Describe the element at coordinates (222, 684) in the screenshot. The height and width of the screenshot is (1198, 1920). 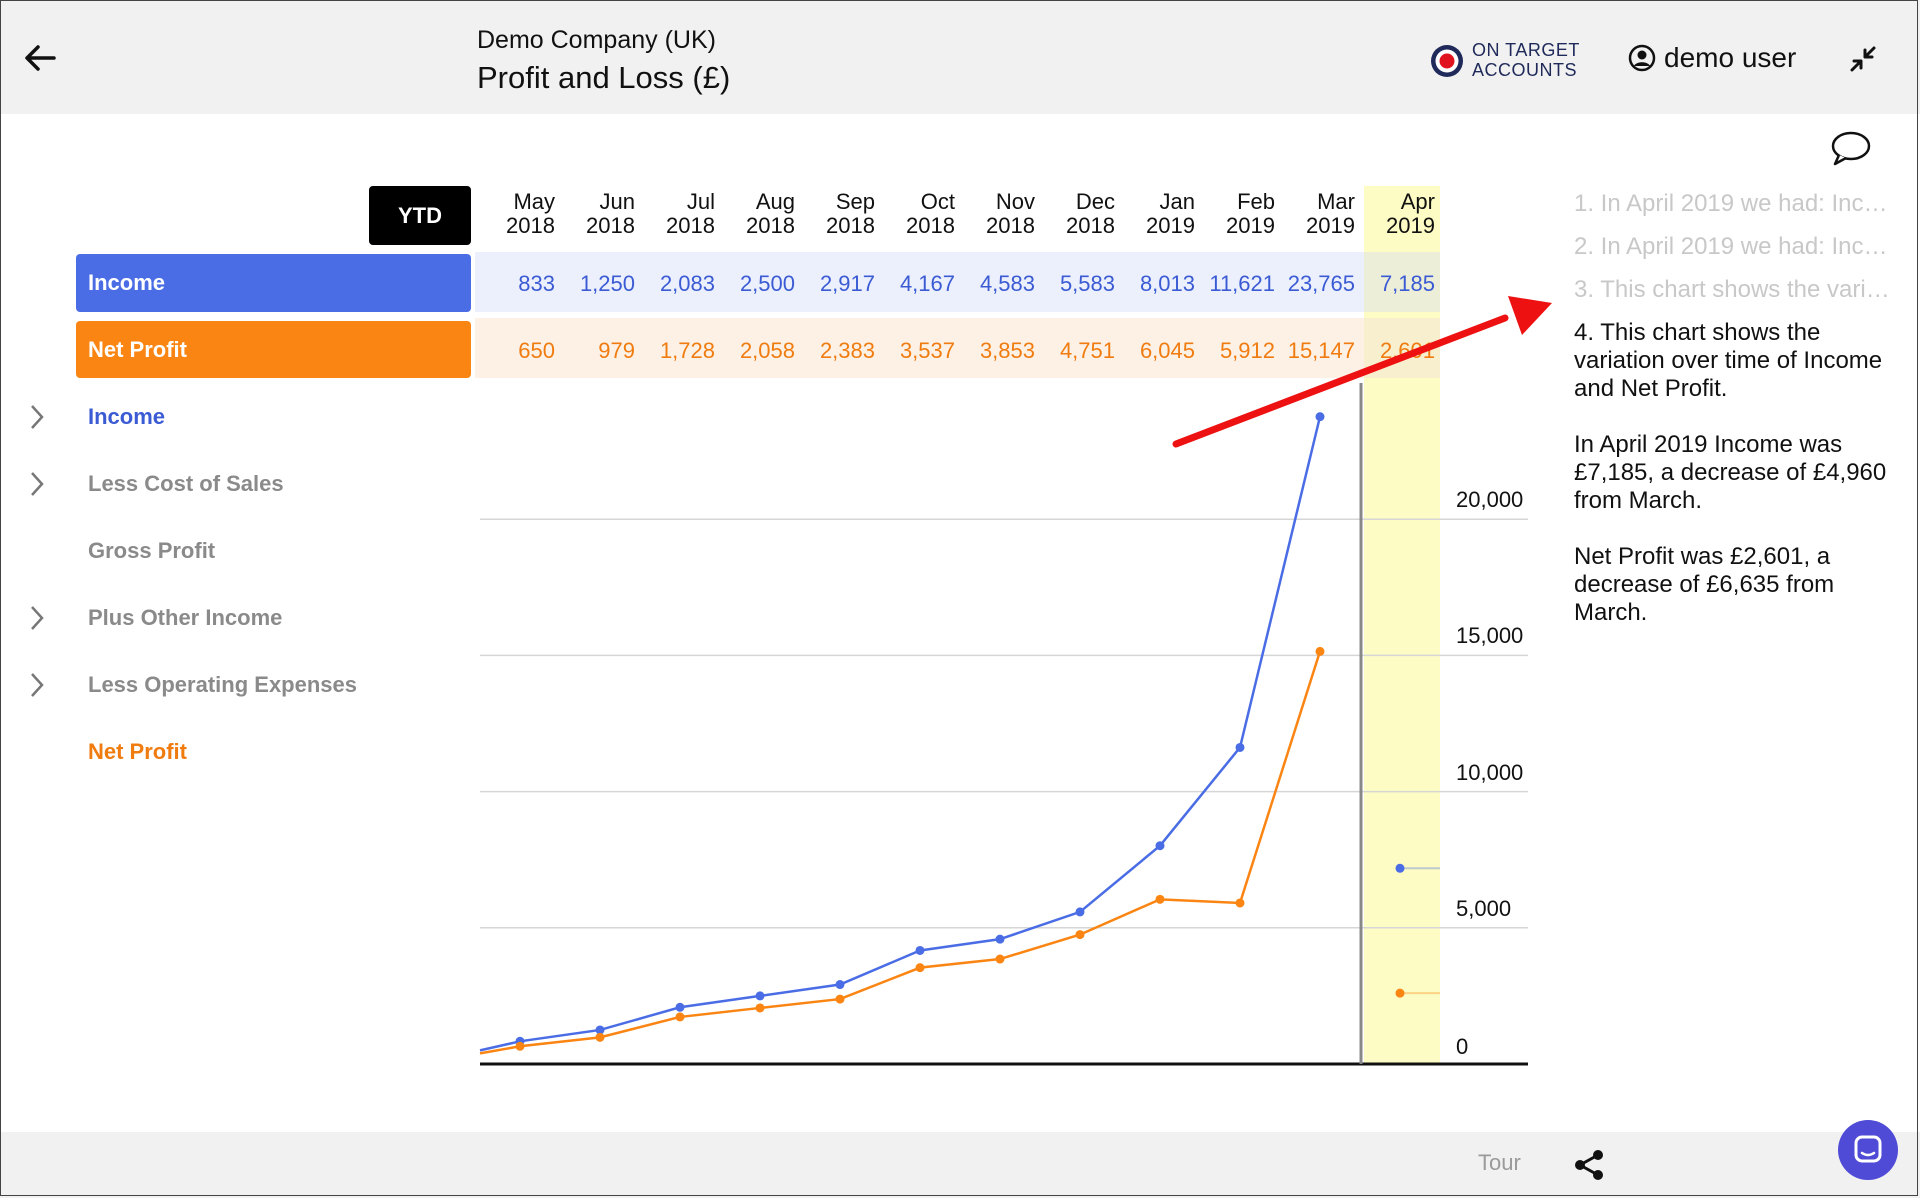
I see `category-item: Less Operating Expenses` at that location.